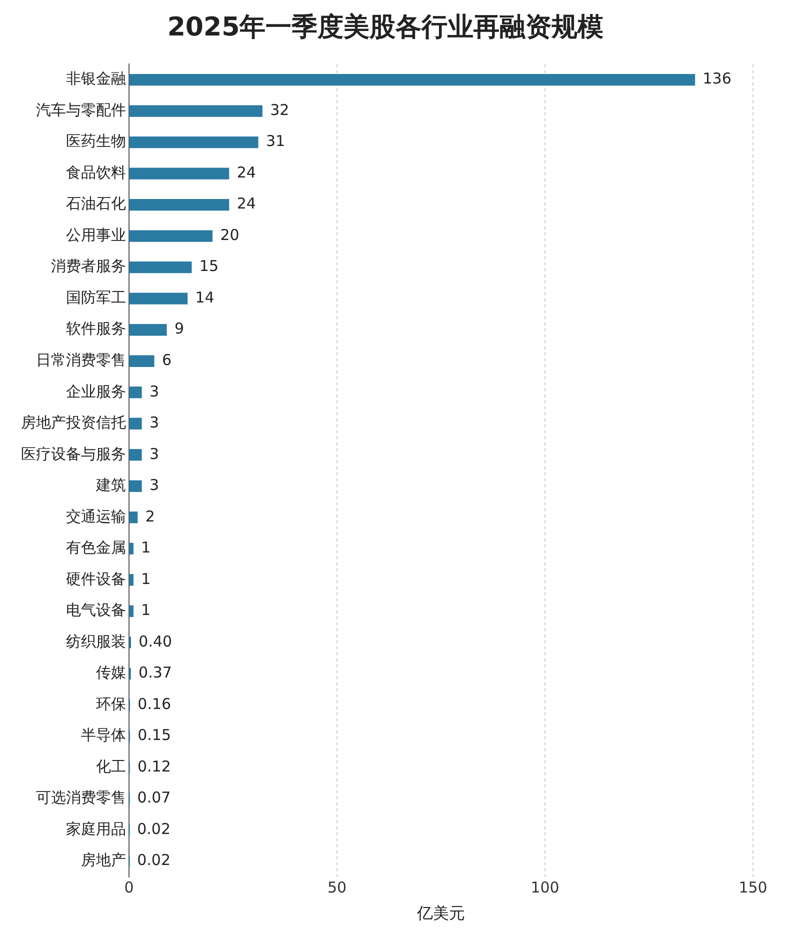 The width and height of the screenshot is (806, 951). I want to click on y-tick-label: 公用事业, so click(96, 235).